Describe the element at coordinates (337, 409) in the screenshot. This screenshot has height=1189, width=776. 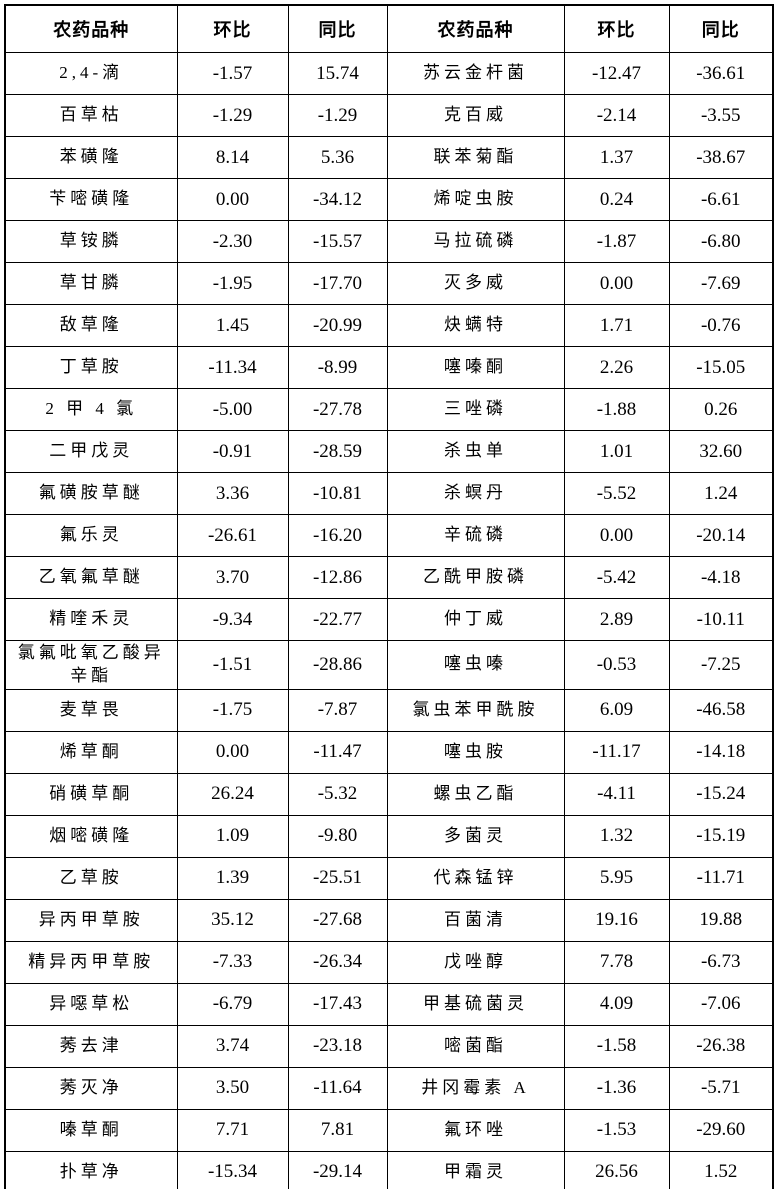
I see `yoy-value-cell: -27.78` at that location.